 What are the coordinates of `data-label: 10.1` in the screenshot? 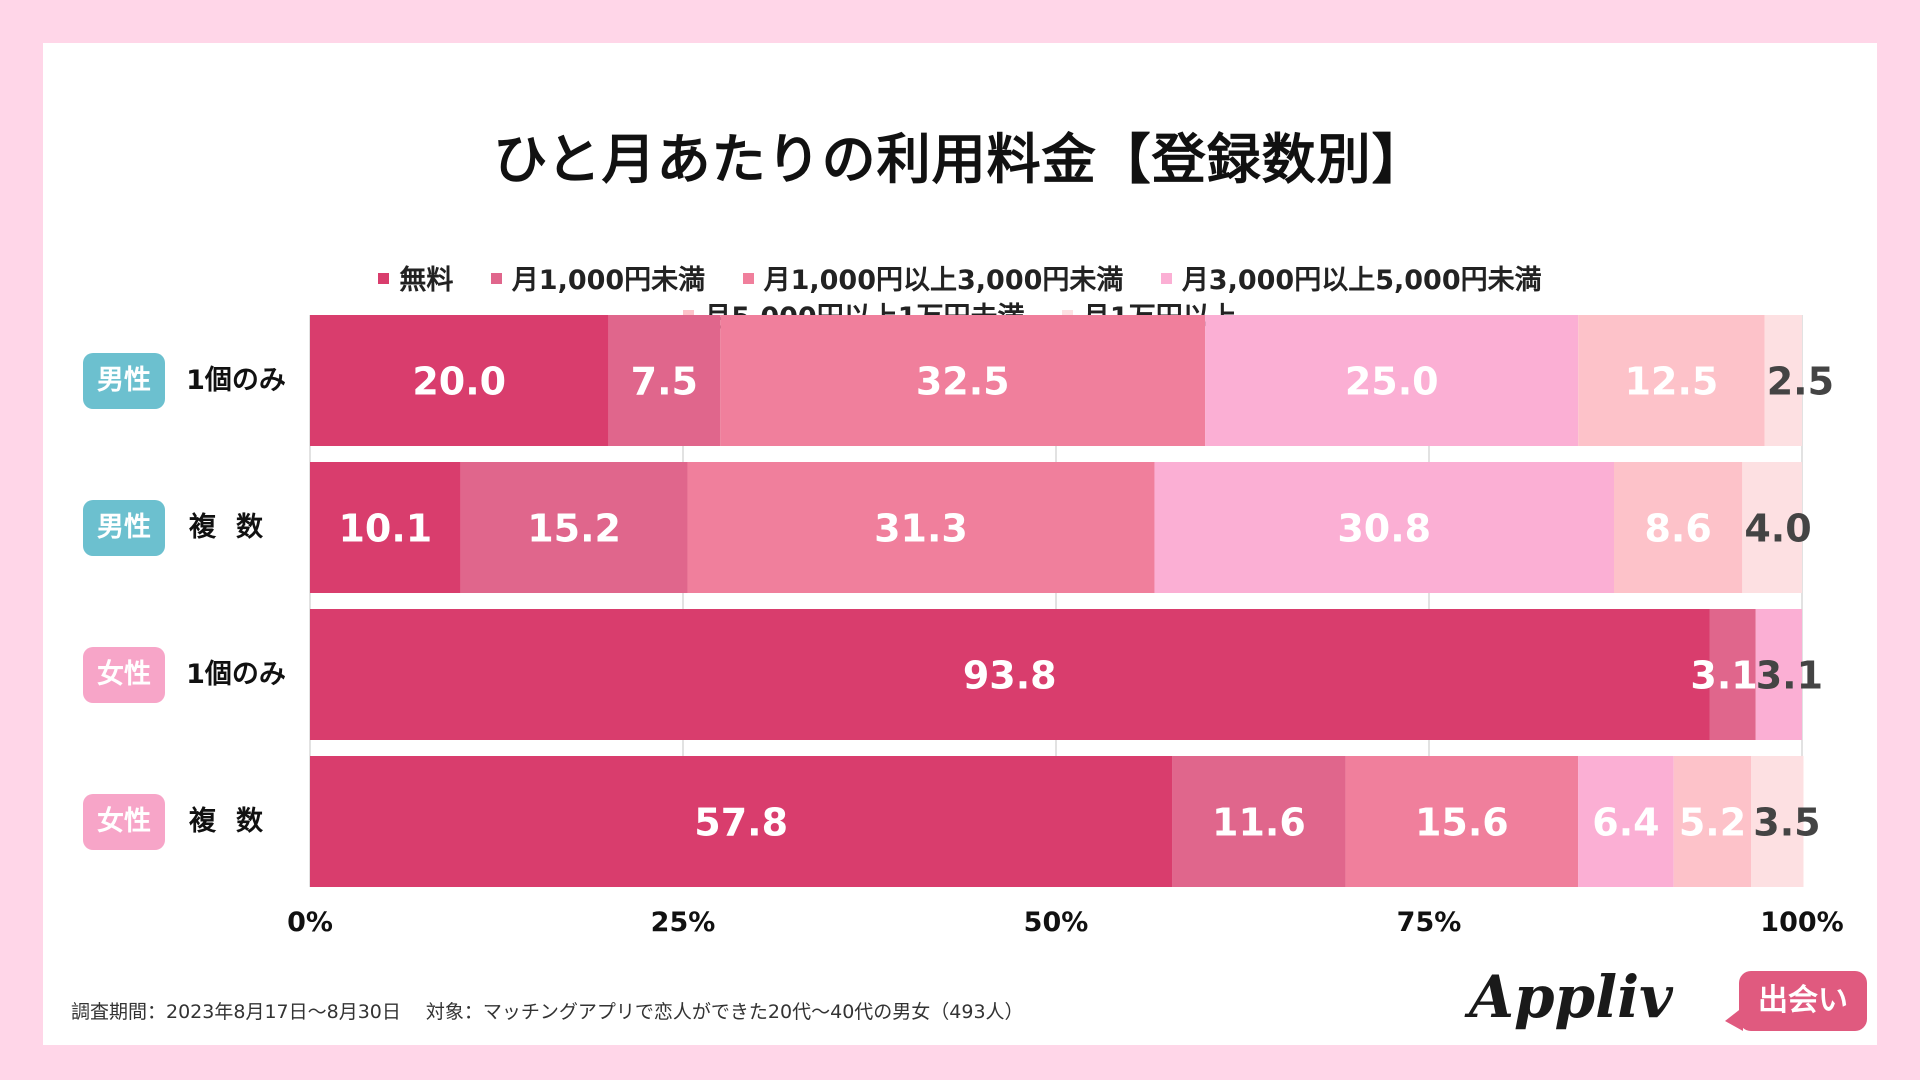 It's located at (385, 529).